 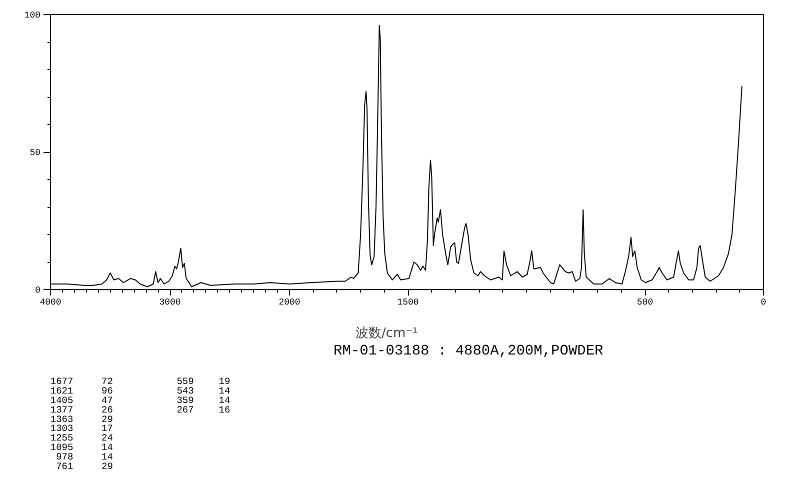 I want to click on text: 1303, so click(x=62, y=428).